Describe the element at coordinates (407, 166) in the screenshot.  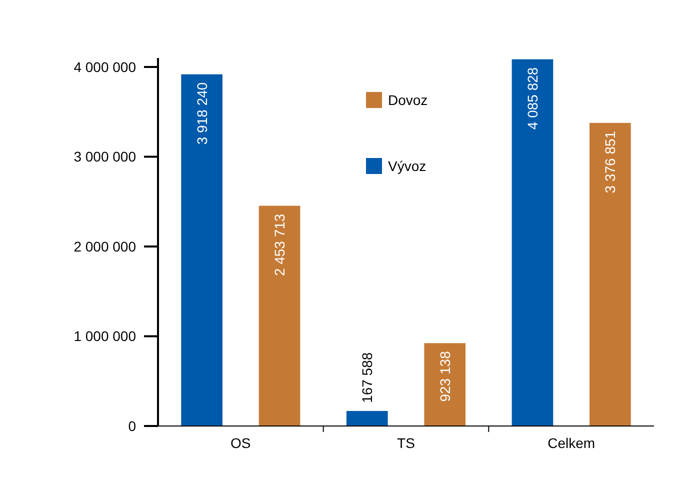
I see `legend-label: Vývoz` at that location.